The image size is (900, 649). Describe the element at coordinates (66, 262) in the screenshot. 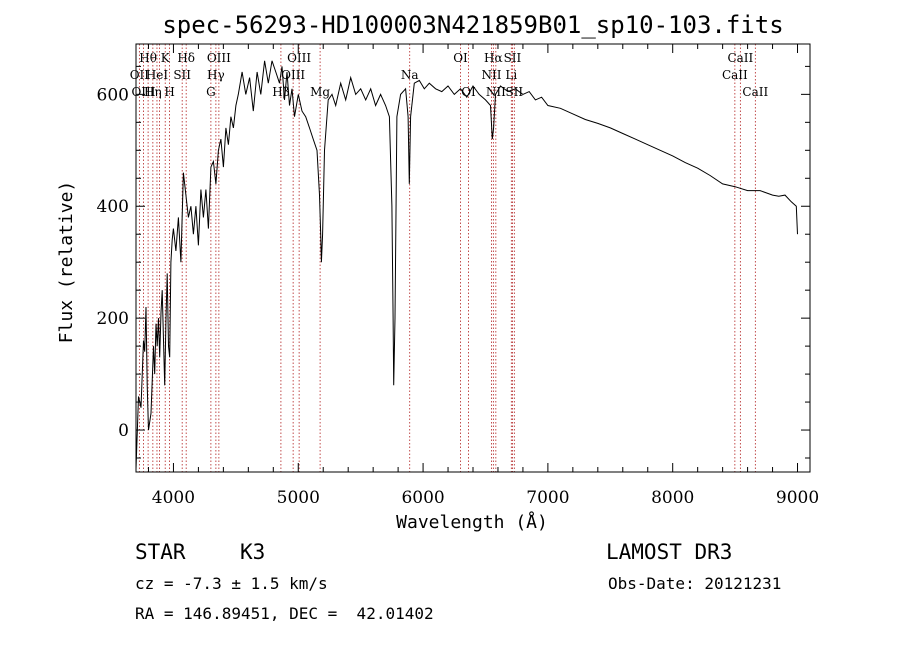

I see `y-axis-label: Flux (relative)` at that location.